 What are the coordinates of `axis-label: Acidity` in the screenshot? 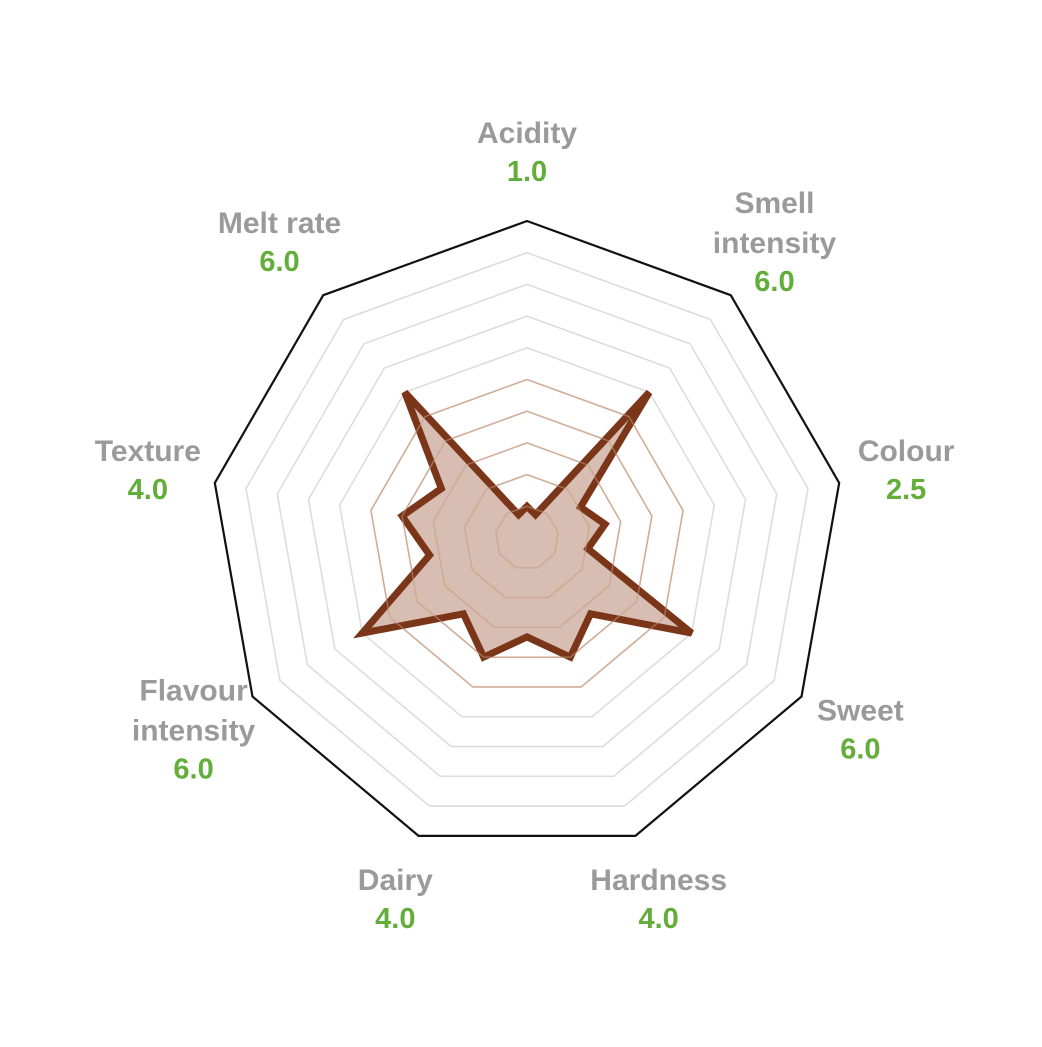 It's located at (527, 133).